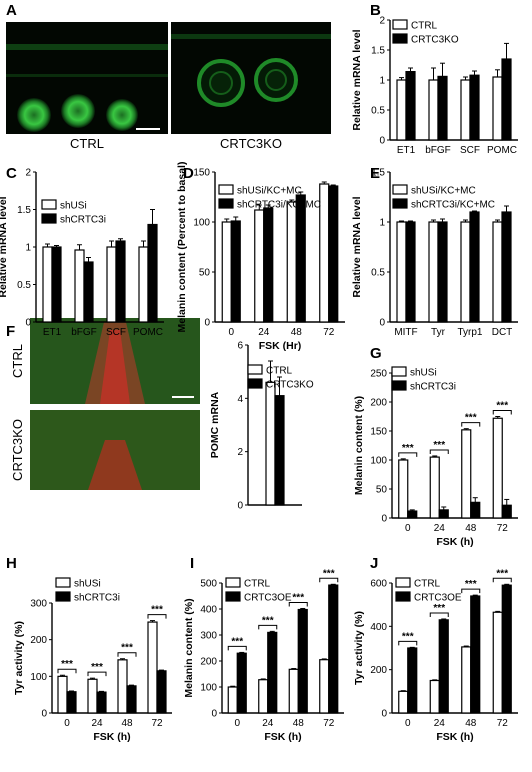 This screenshot has width=532, height=772. Describe the element at coordinates (205, 273) in the screenshot. I see `y-tick-label: 50` at that location.